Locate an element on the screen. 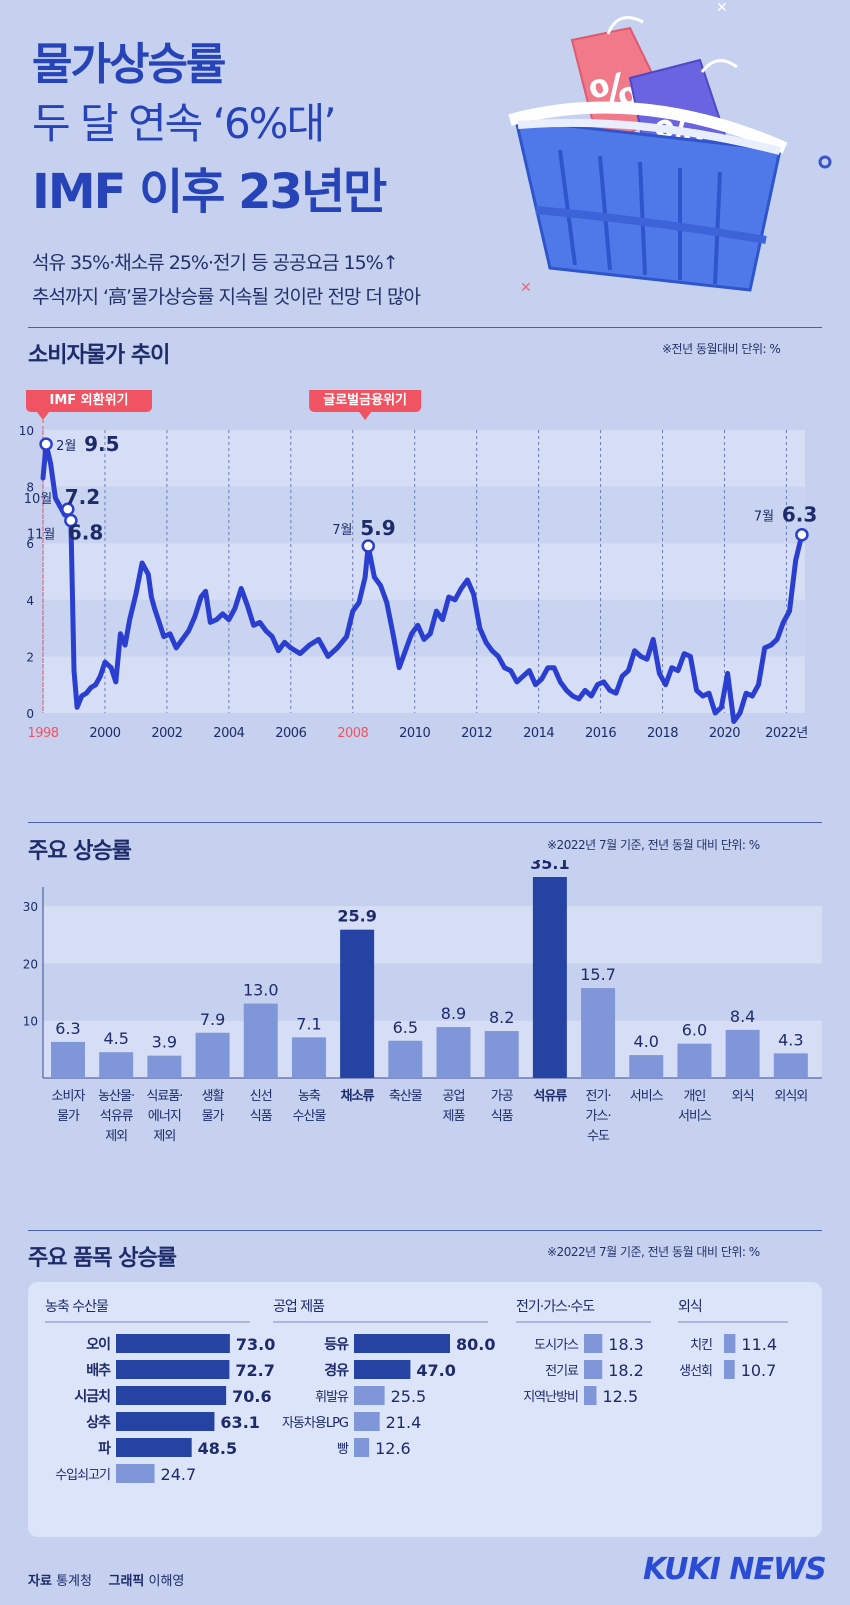  item-value: 72.7 is located at coordinates (254, 1370).